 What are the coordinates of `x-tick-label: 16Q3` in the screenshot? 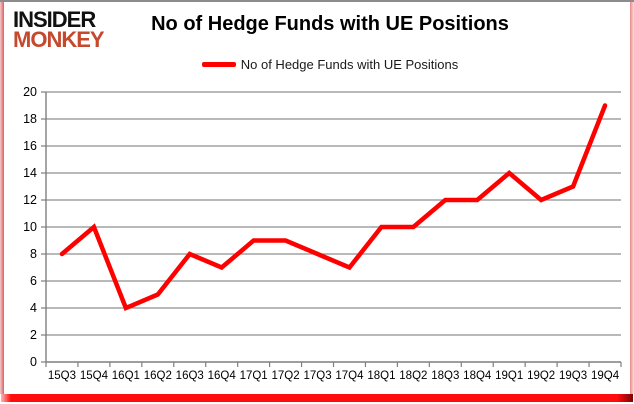 It's located at (190, 376).